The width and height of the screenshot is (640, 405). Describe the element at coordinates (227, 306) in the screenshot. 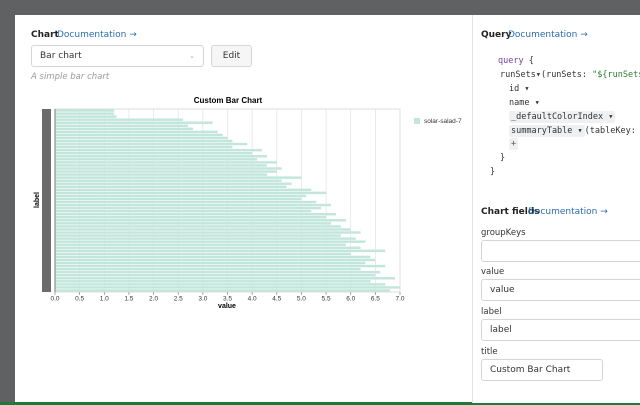

I see `x-axis-label: value` at that location.